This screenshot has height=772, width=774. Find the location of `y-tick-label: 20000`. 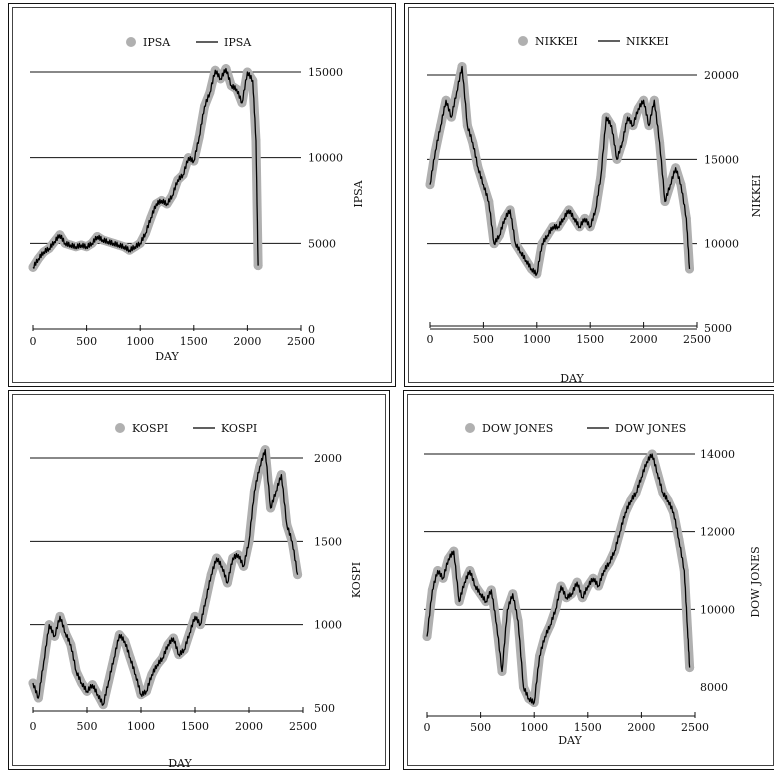

y-tick-label: 20000 is located at coordinates (721, 75).